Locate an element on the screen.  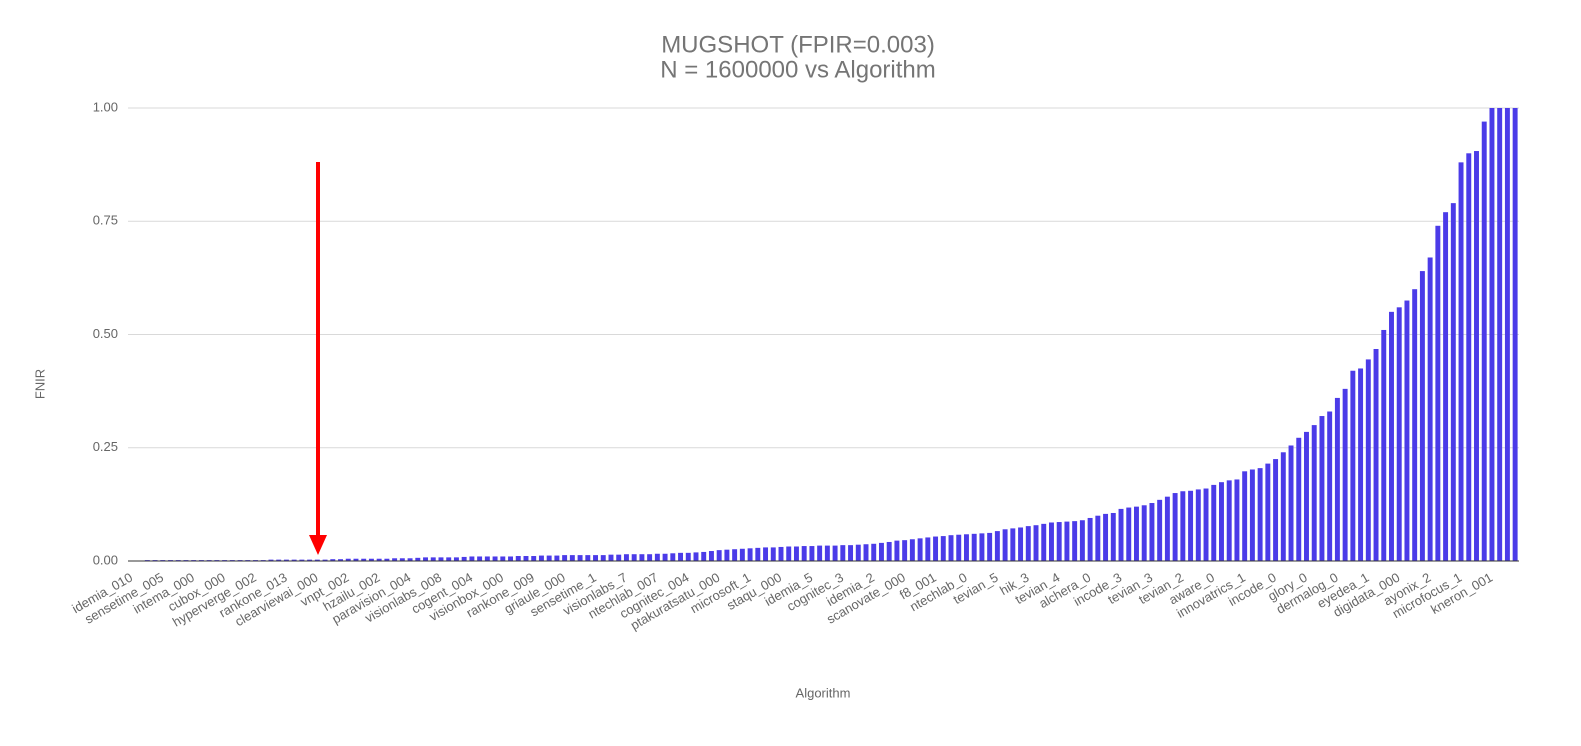
arrow-head is located at coordinates (318, 545).